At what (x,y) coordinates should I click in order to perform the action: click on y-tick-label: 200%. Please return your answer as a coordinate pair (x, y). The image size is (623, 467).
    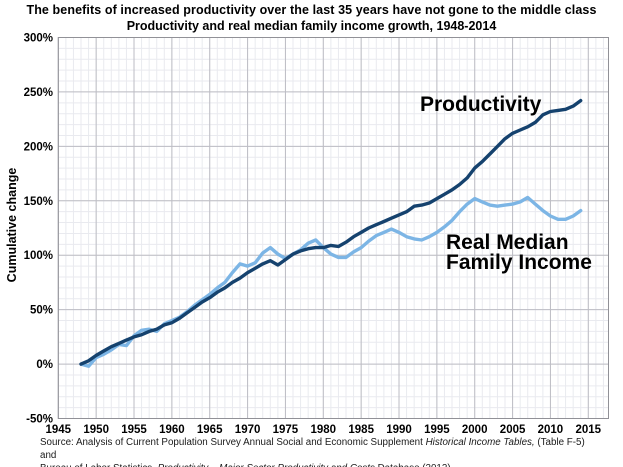
    Looking at the image, I should click on (38, 147).